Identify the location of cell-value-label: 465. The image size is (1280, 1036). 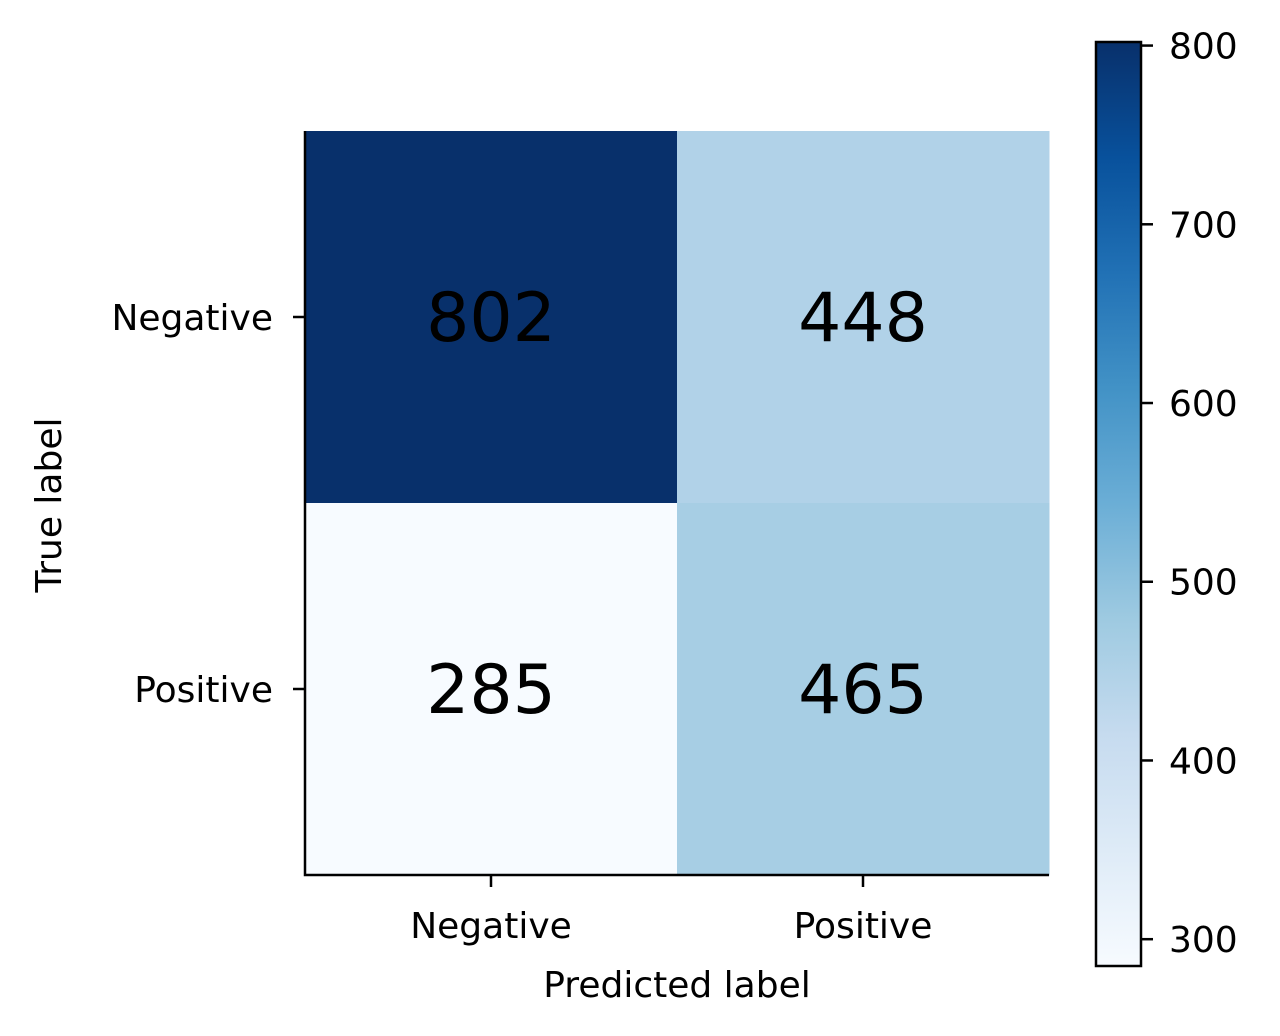
(863, 690).